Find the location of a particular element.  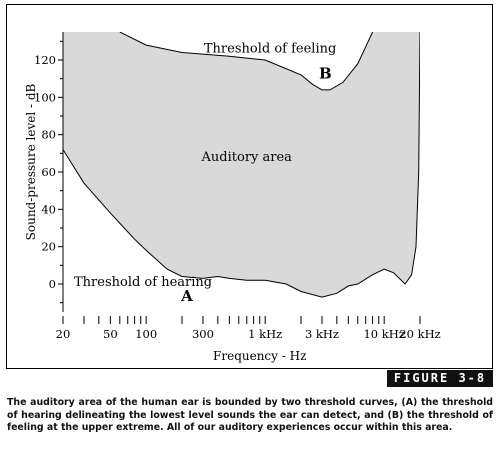

y-tick-label: 100 is located at coordinates (45, 97).